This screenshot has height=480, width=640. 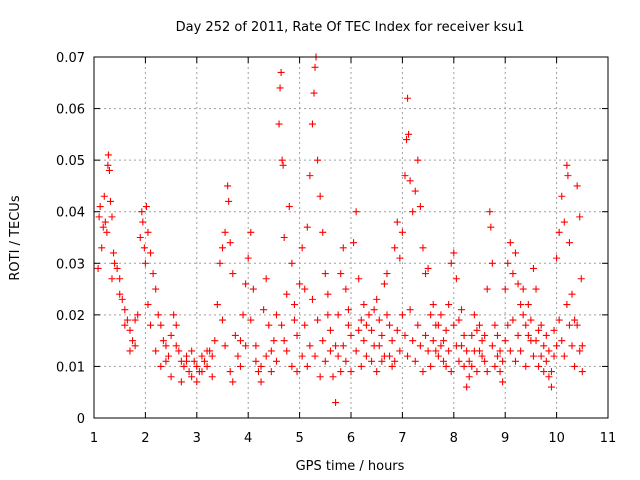 What do you see at coordinates (556, 438) in the screenshot?
I see `x-tick-label: 10` at bounding box center [556, 438].